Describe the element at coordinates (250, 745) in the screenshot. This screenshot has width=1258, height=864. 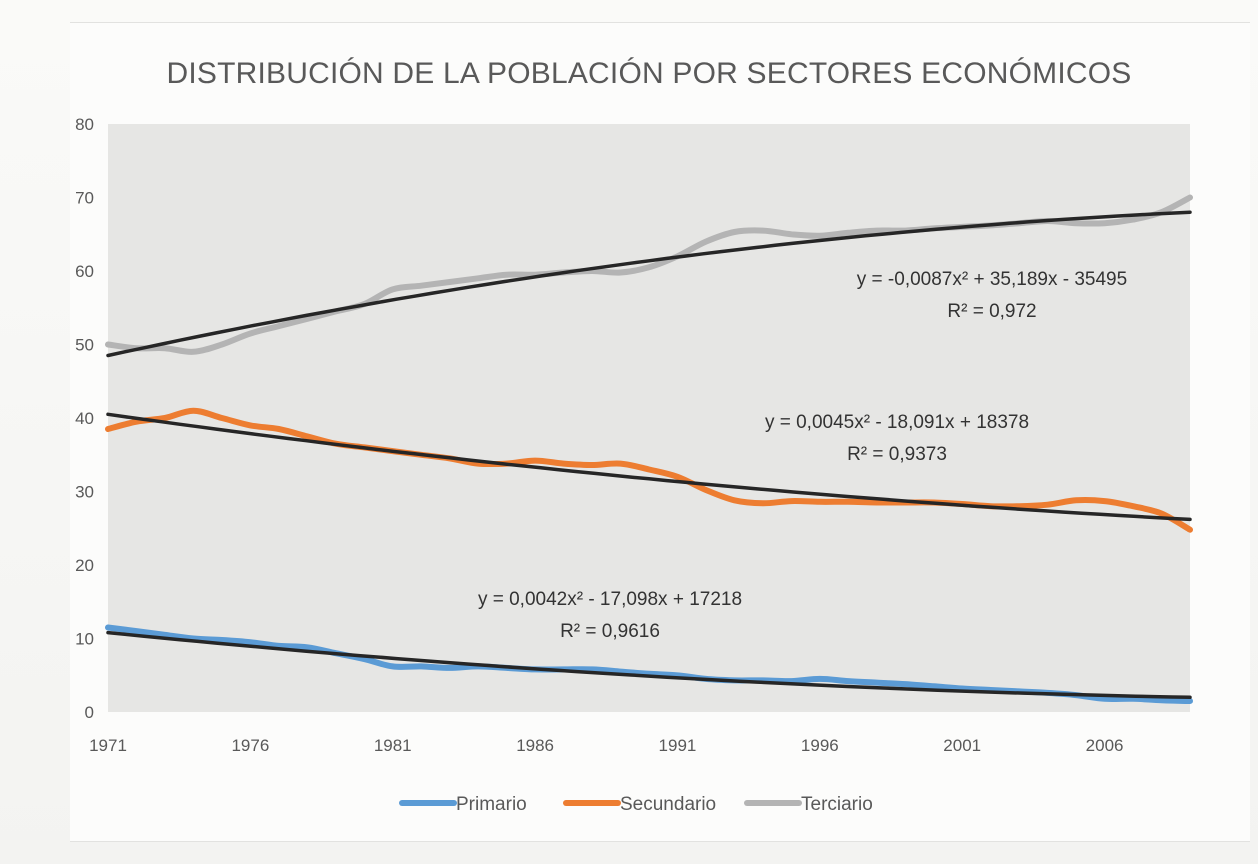
I see `x-tick-label: 1976` at that location.